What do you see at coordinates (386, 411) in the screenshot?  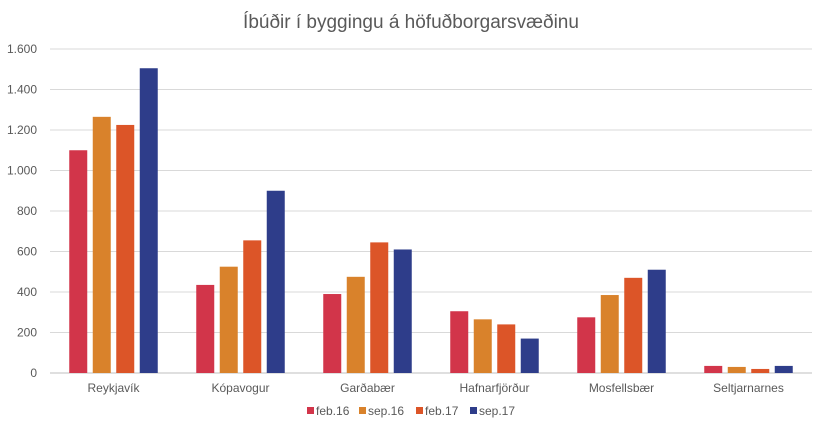 I see `legend-label: sep.16` at bounding box center [386, 411].